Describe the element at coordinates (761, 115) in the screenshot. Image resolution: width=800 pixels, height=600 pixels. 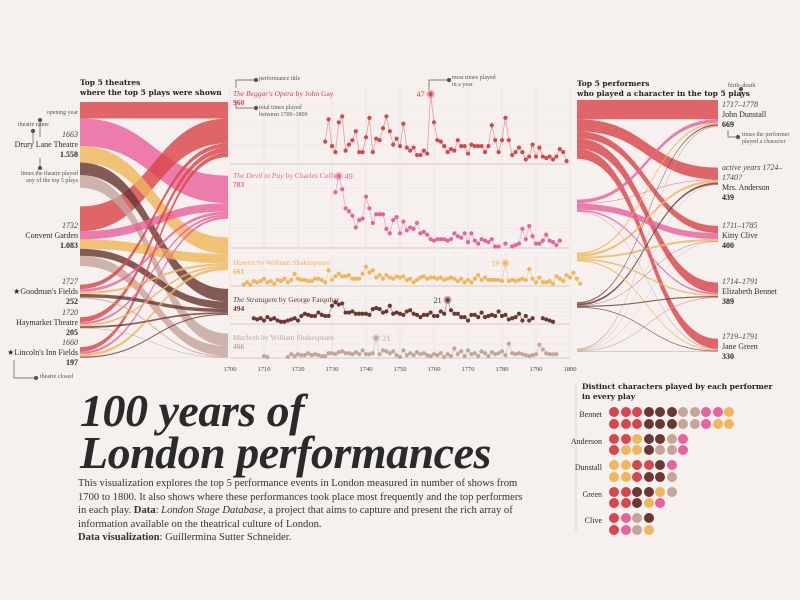
I see `performer-label: 1717–1778 John Dunstall 669` at that location.